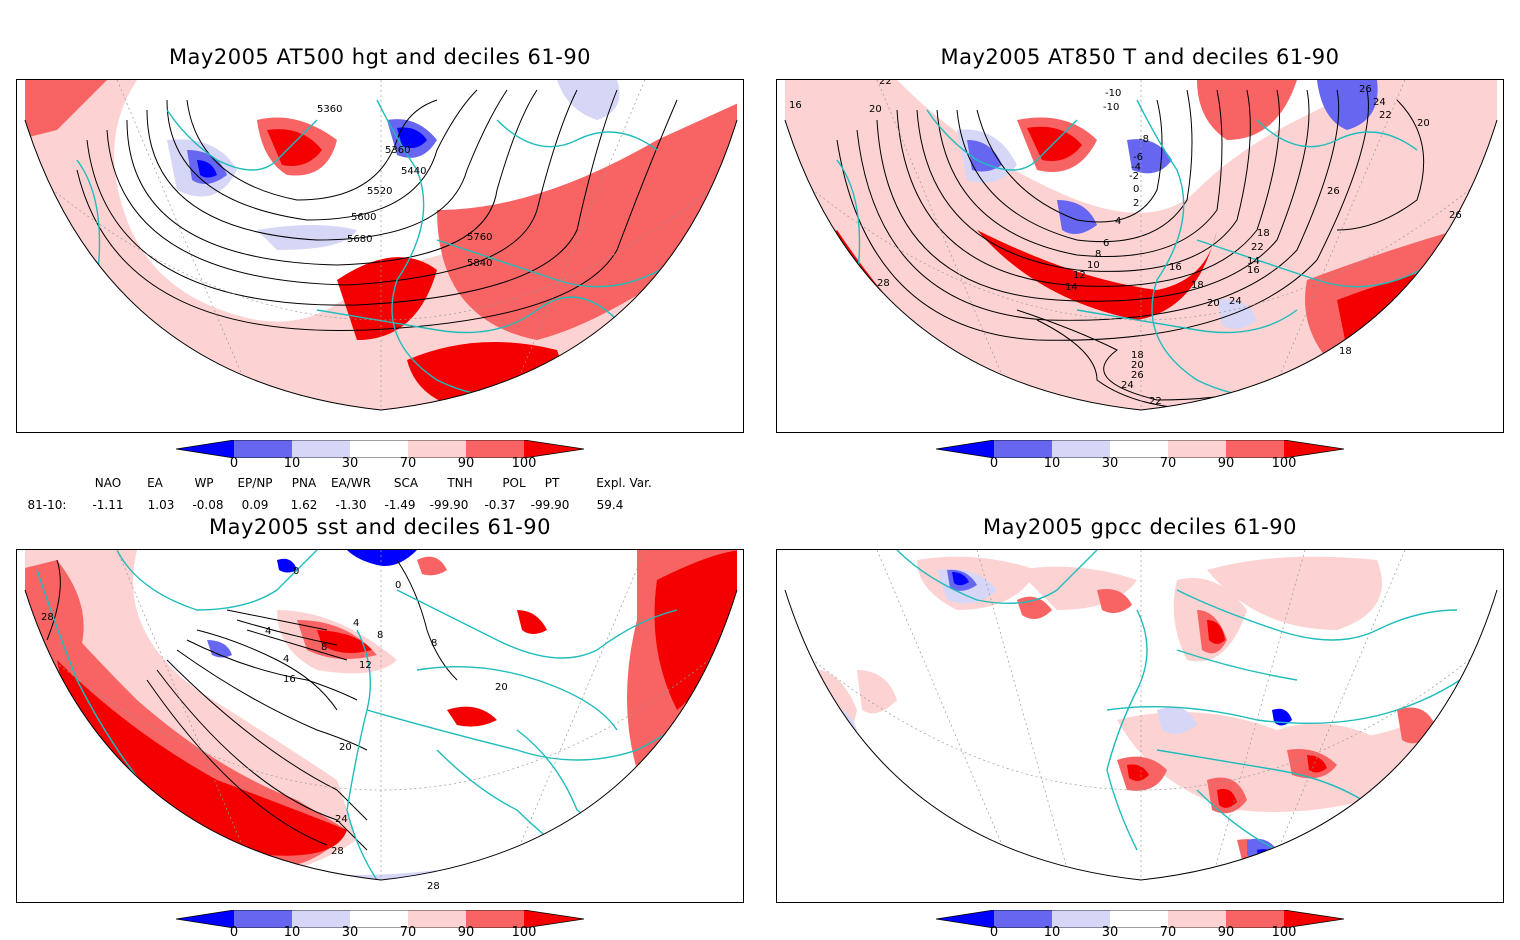  I want to click on contour-label: -2, so click(1134, 176).